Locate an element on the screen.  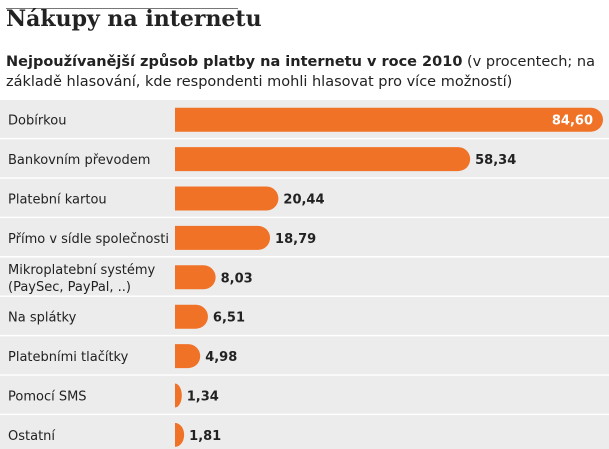
top-rule is located at coordinates (122, 8).